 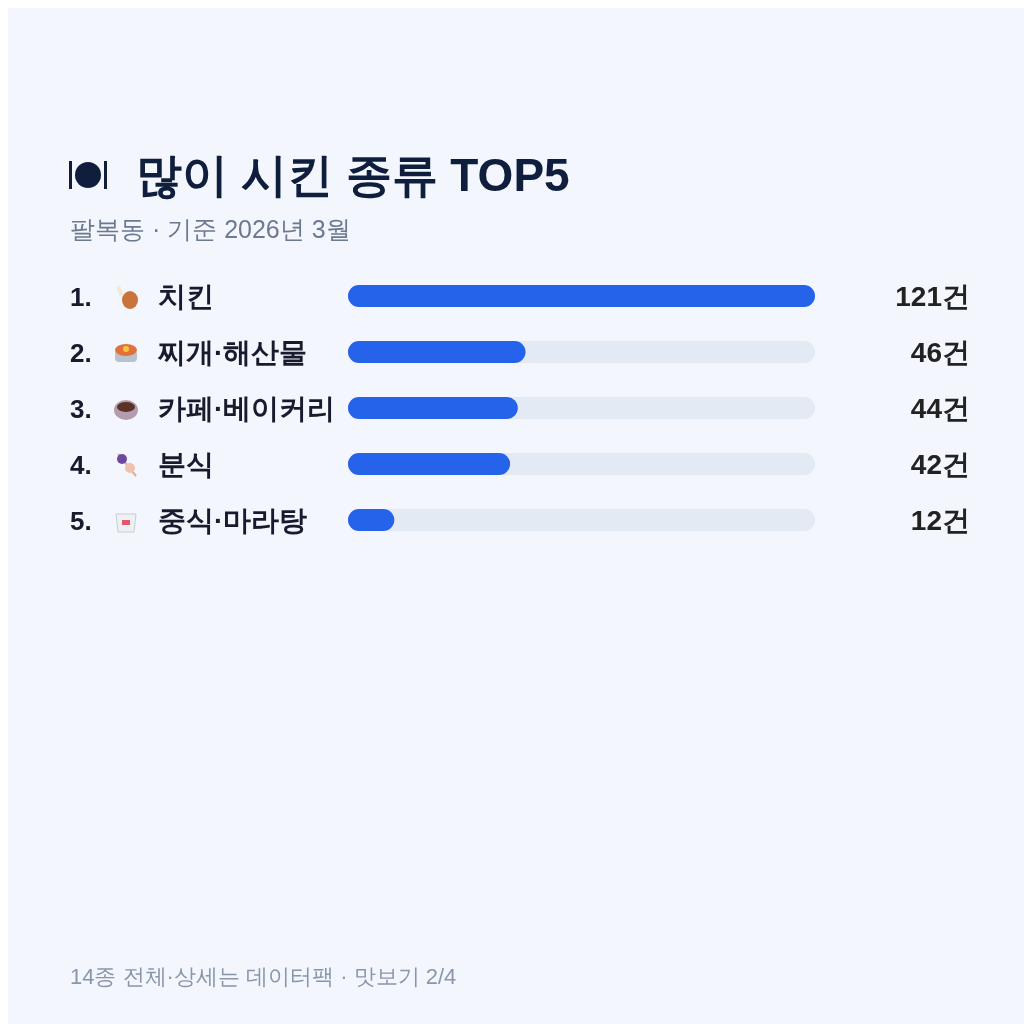 I want to click on data-label: 42건, so click(x=940, y=464).